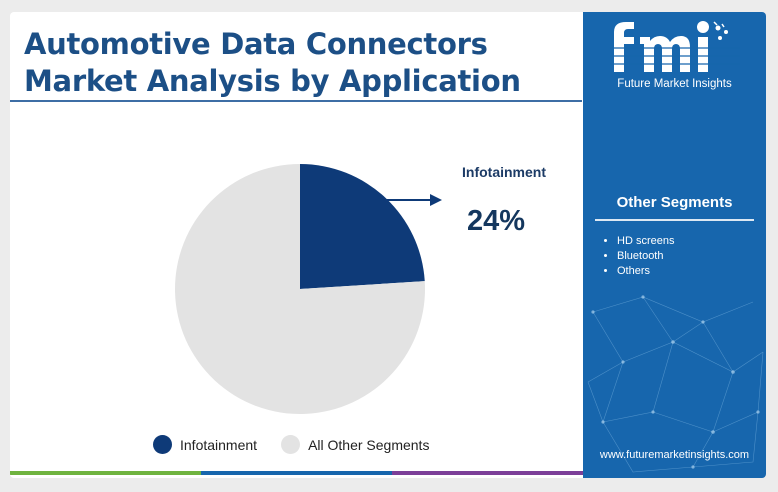  What do you see at coordinates (675, 384) in the screenshot?
I see `network-background-graphic` at bounding box center [675, 384].